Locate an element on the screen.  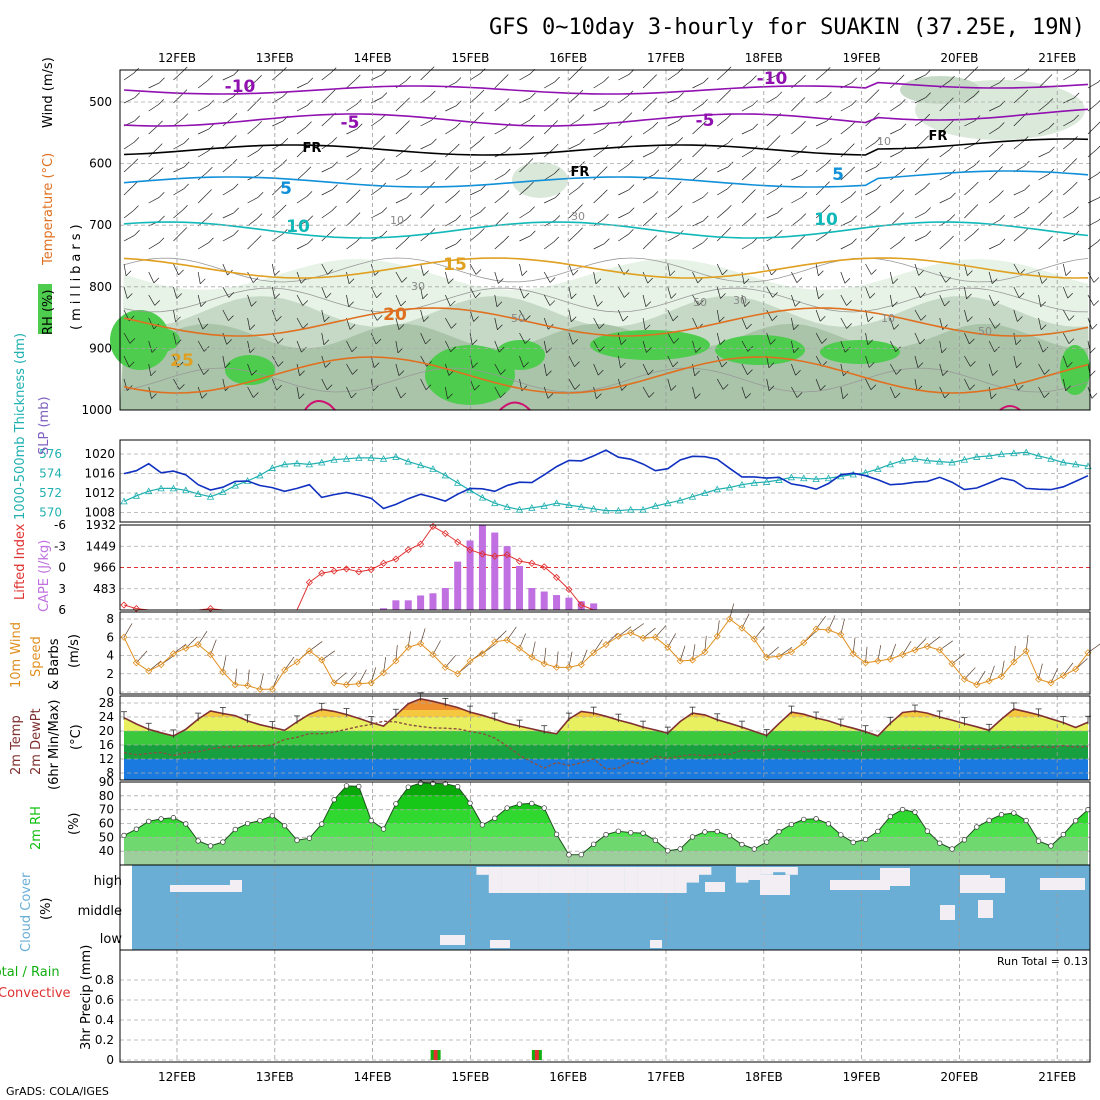
rh-high-blob is located at coordinates (650, 345).